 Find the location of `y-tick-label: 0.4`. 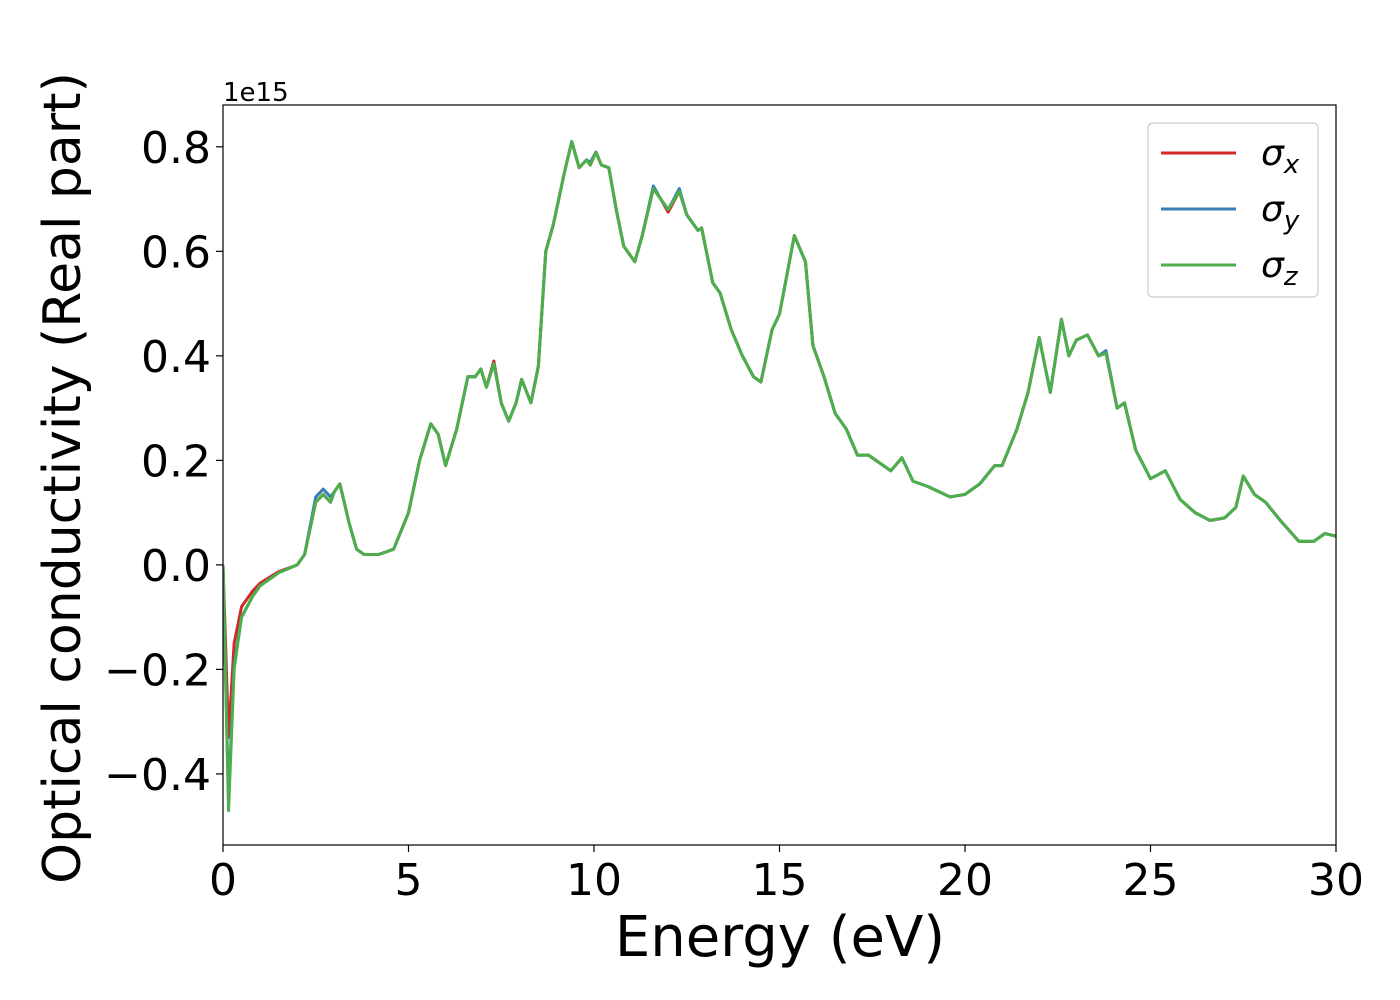

y-tick-label: 0.4 is located at coordinates (176, 357).